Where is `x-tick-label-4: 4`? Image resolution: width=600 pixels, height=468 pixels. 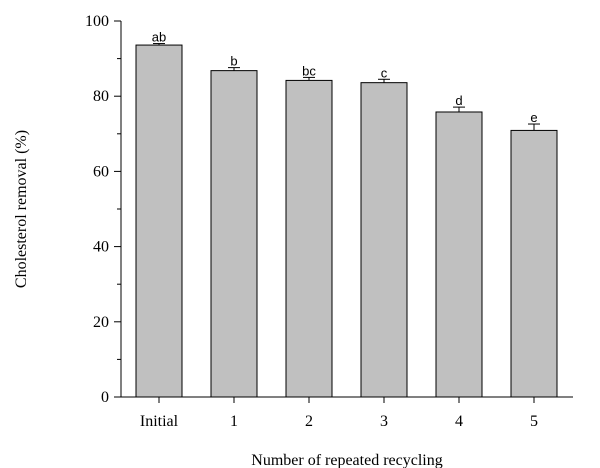
x-tick-label-4: 4 is located at coordinates (459, 421).